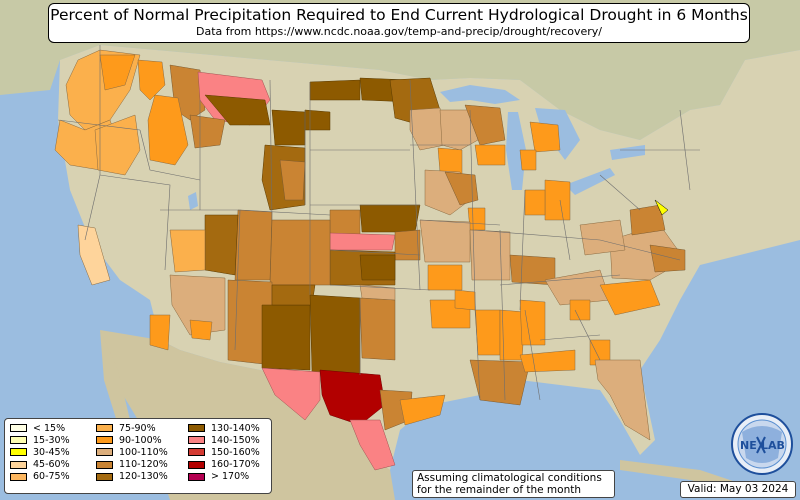 The image size is (800, 500). What do you see at coordinates (590, 181) in the screenshot?
I see `lake-erie` at bounding box center [590, 181].